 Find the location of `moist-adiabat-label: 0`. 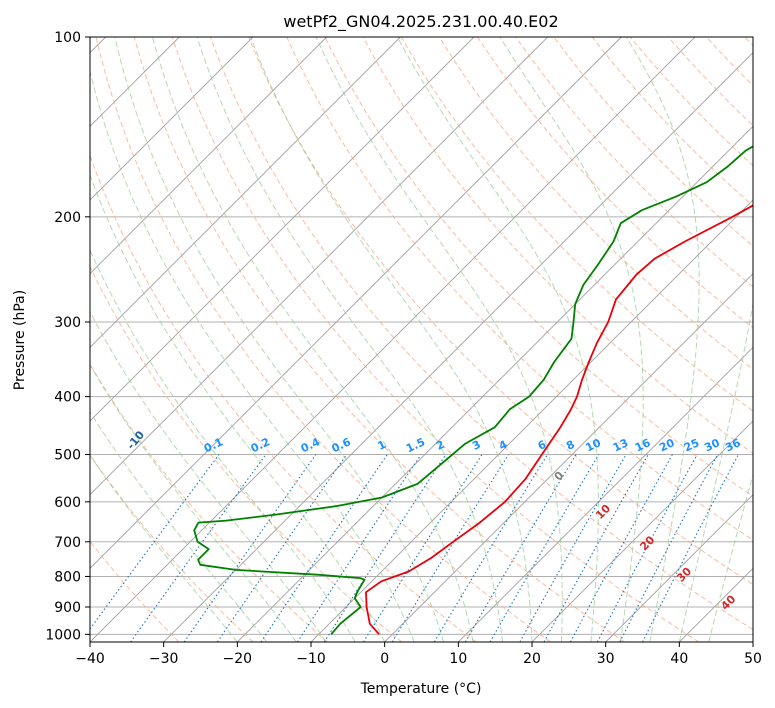

moist-adiabat-label: 0 is located at coordinates (559, 475).